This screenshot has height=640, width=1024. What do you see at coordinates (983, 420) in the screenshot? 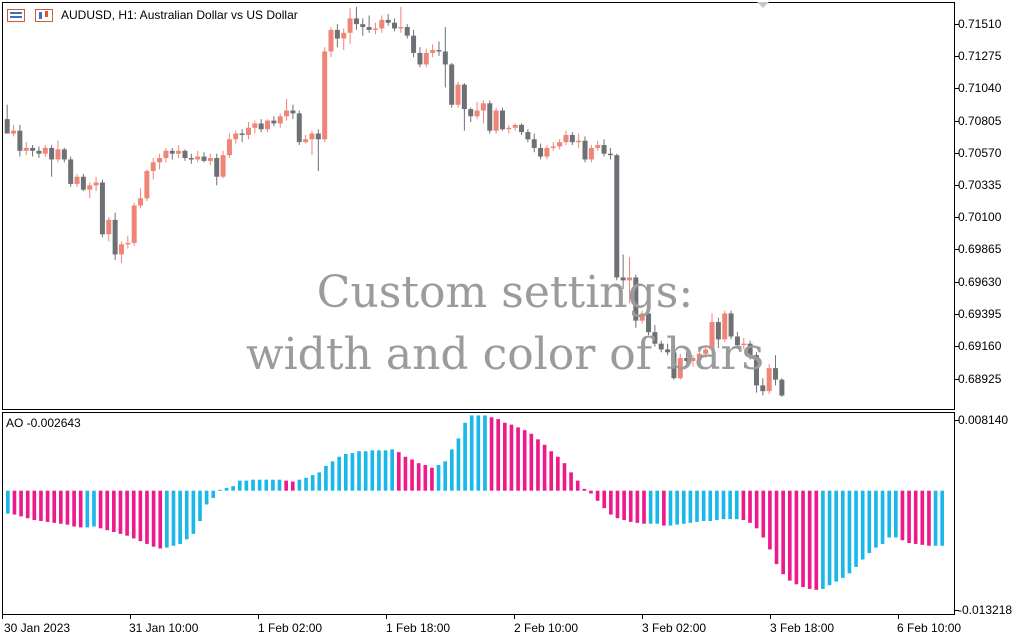
I see `ao-axis-max-label: 0.008140` at bounding box center [983, 420].